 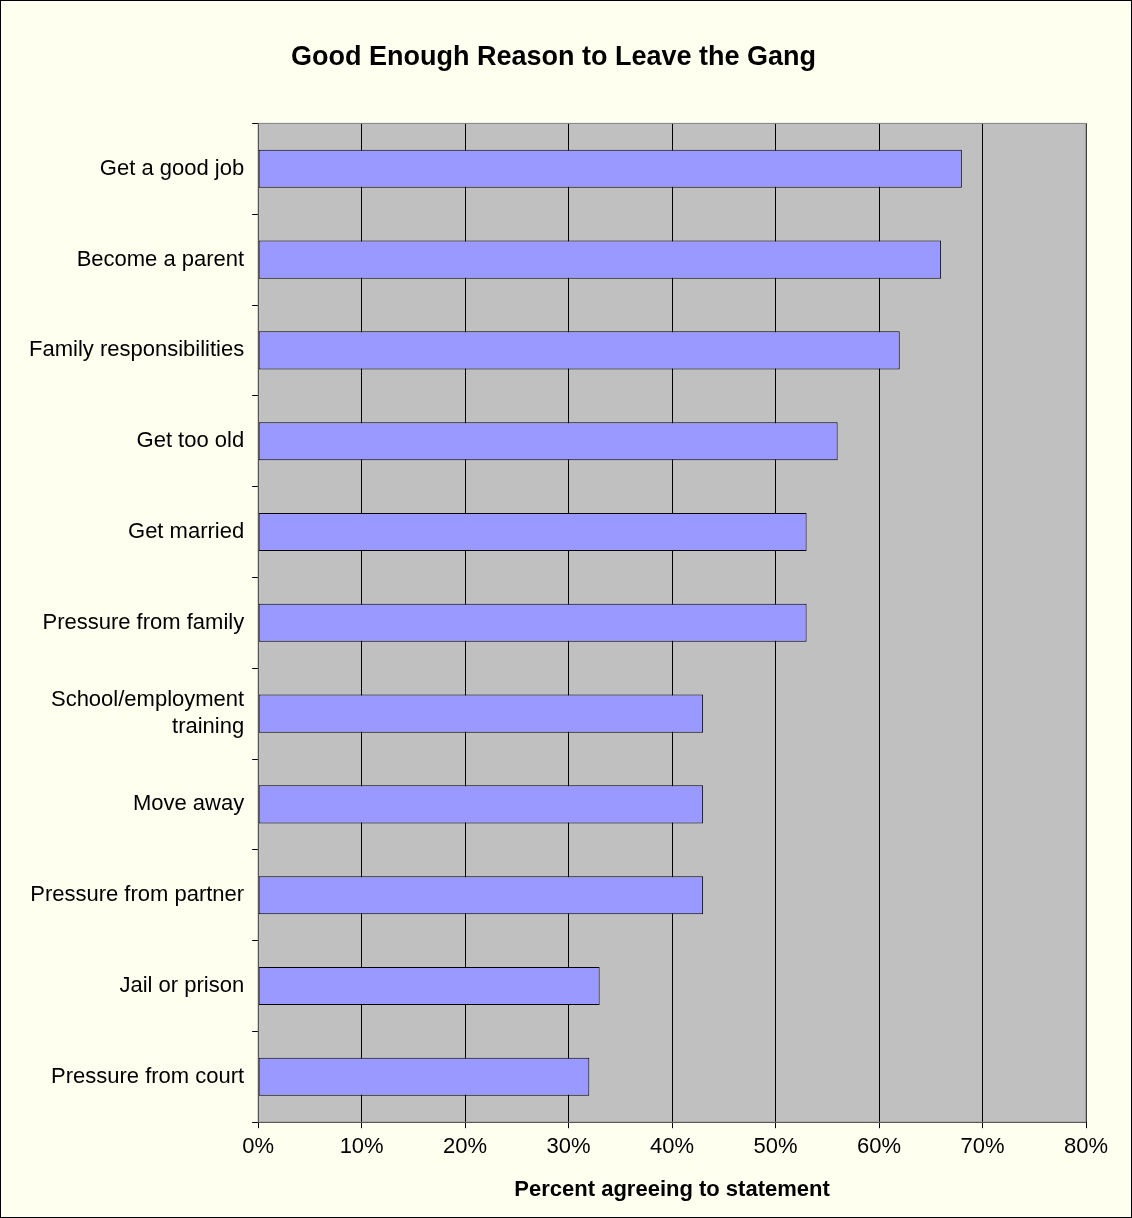 I want to click on y-tick-label: Become a parent, so click(x=160, y=258).